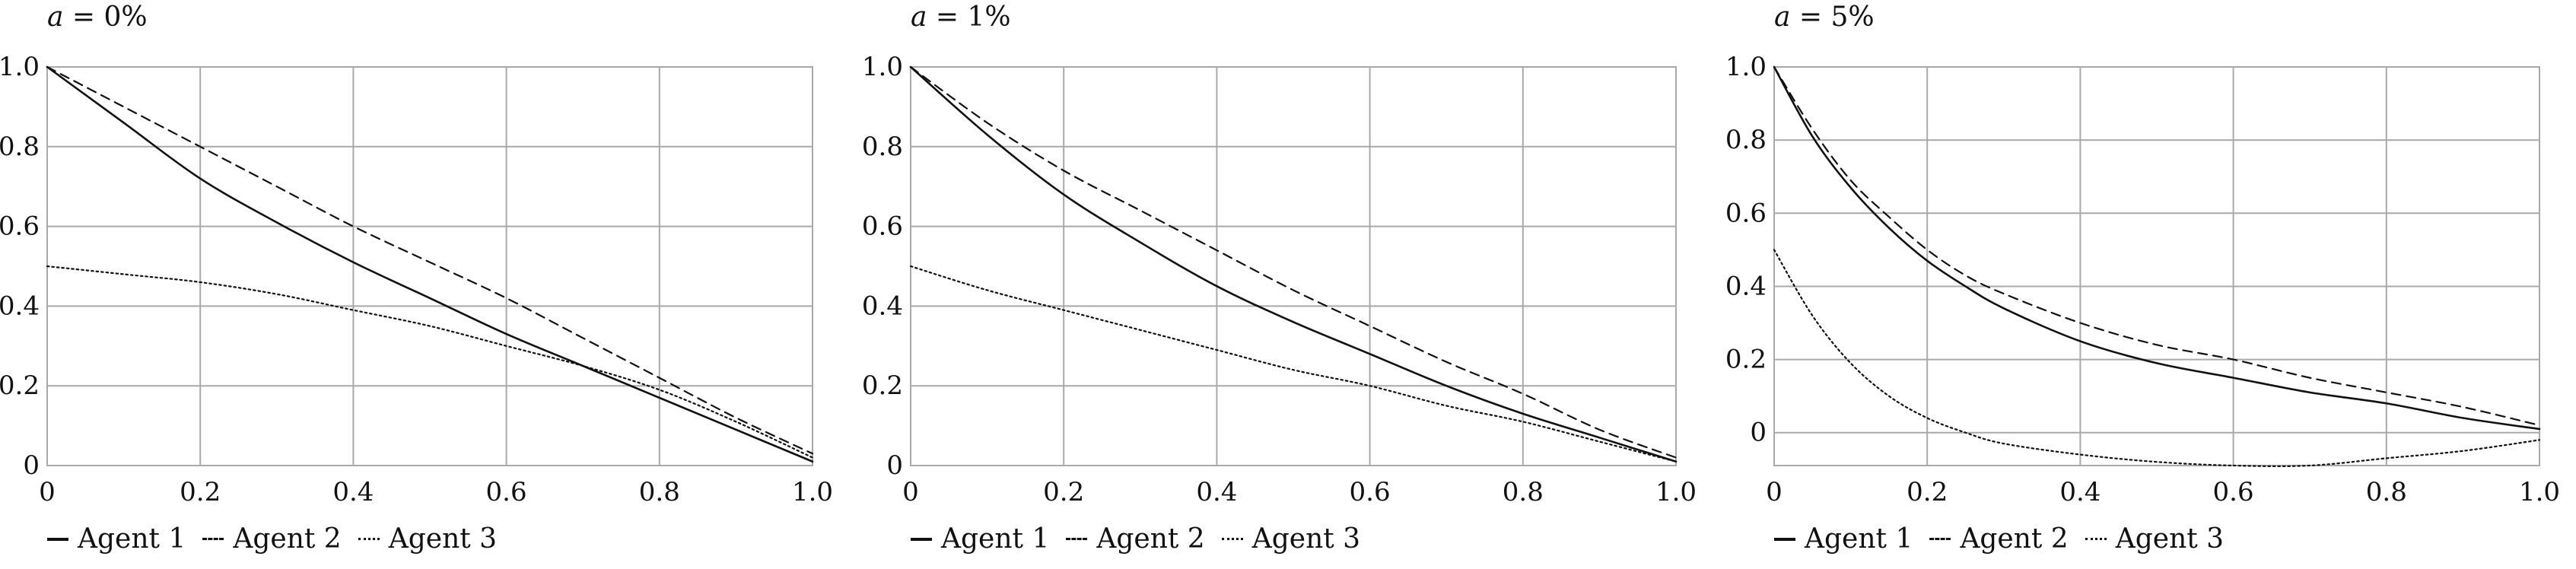  I want to click on panel-title-value: = 5%, so click(1833, 17).